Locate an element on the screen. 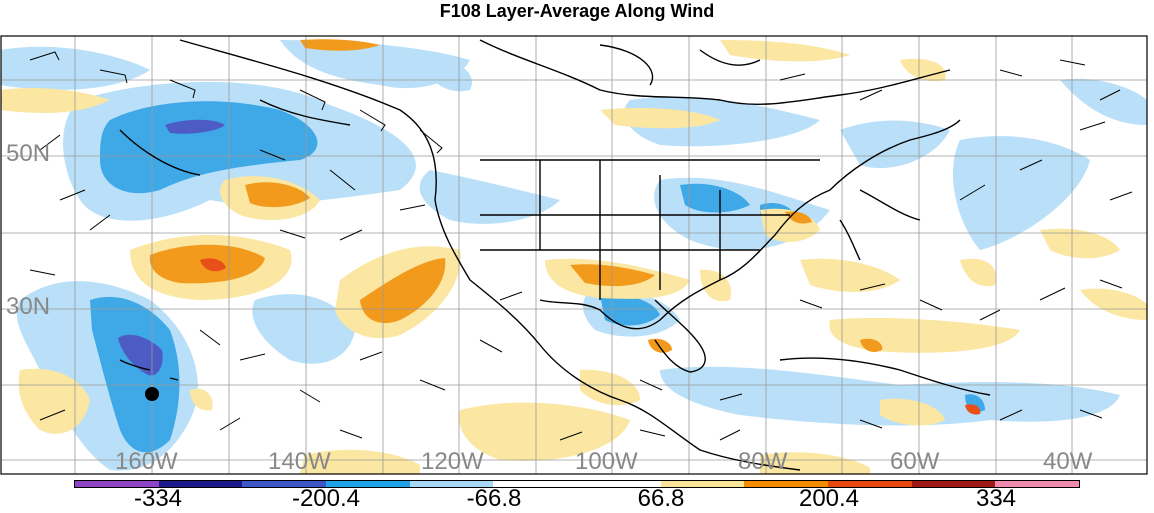 The width and height of the screenshot is (1154, 513). lat-label-50n: 50N is located at coordinates (28, 153).